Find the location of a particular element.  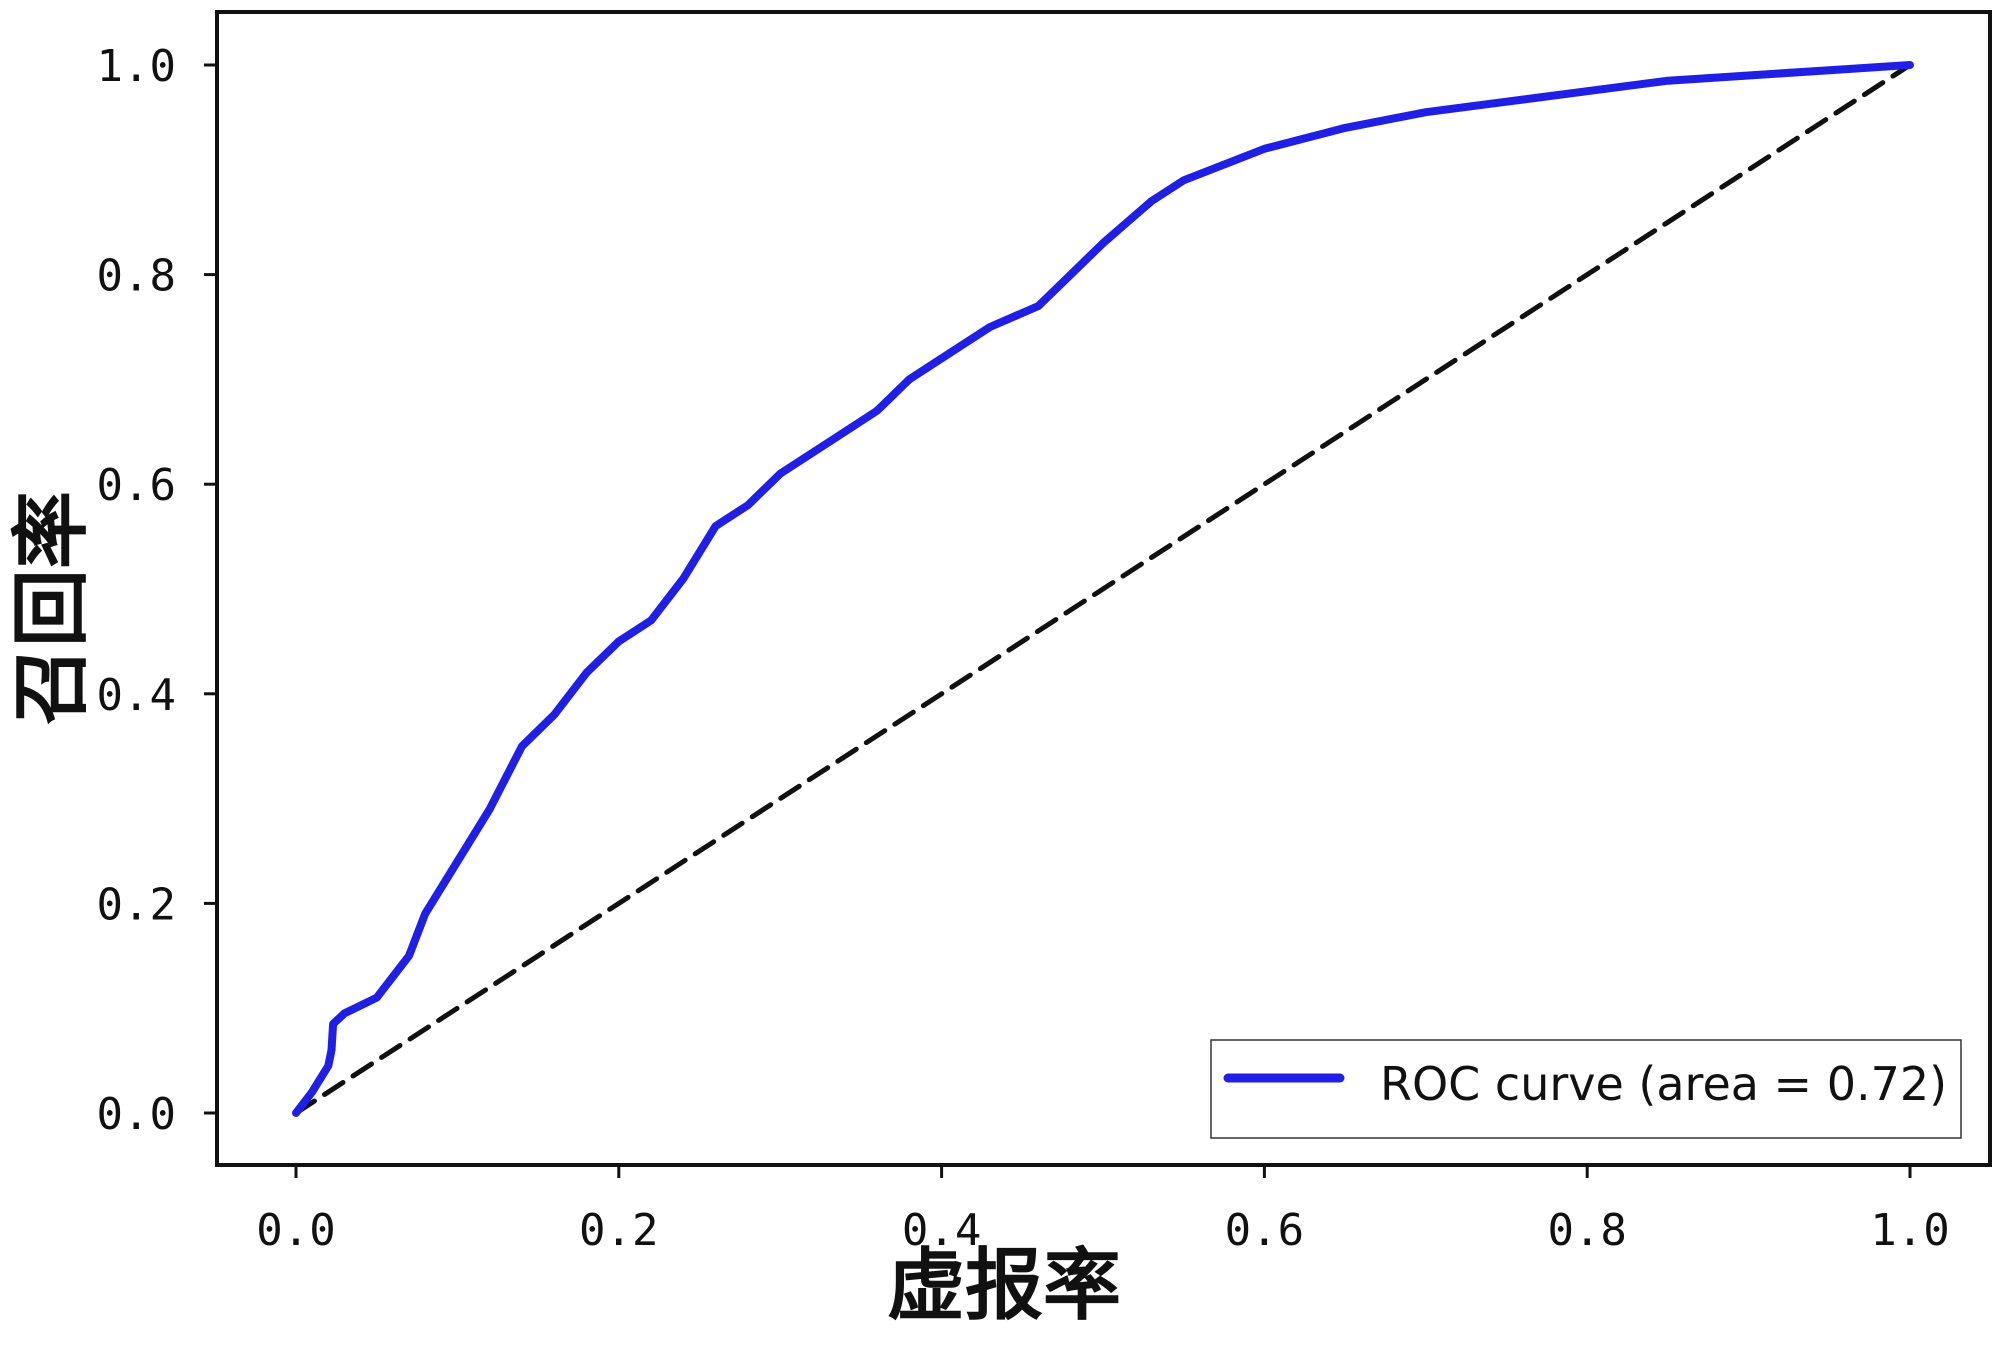

x-tick-label: 0.6 is located at coordinates (1264, 1230).